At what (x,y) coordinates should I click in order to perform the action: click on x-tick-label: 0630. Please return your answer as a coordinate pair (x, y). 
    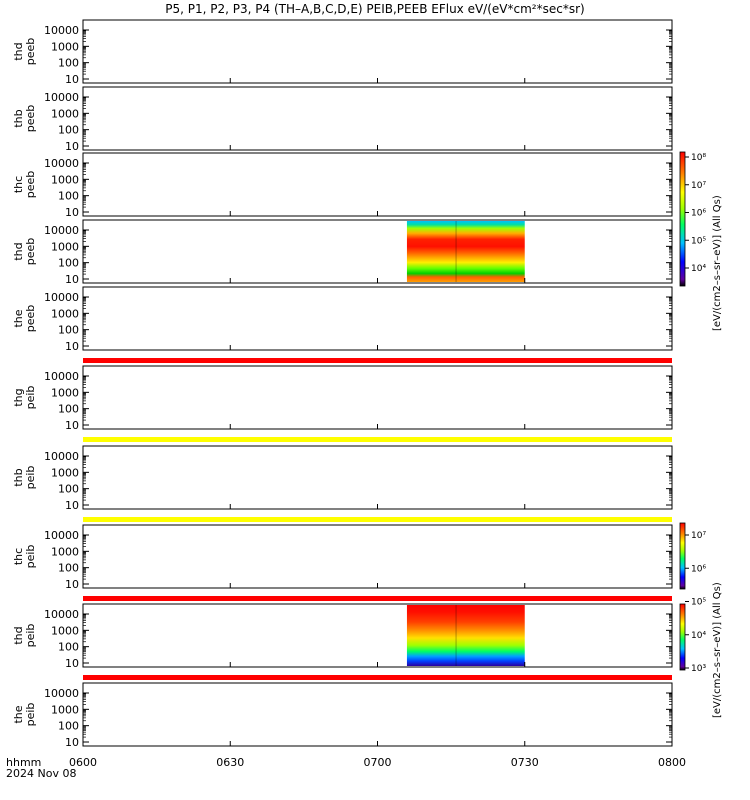
    Looking at the image, I should click on (230, 762).